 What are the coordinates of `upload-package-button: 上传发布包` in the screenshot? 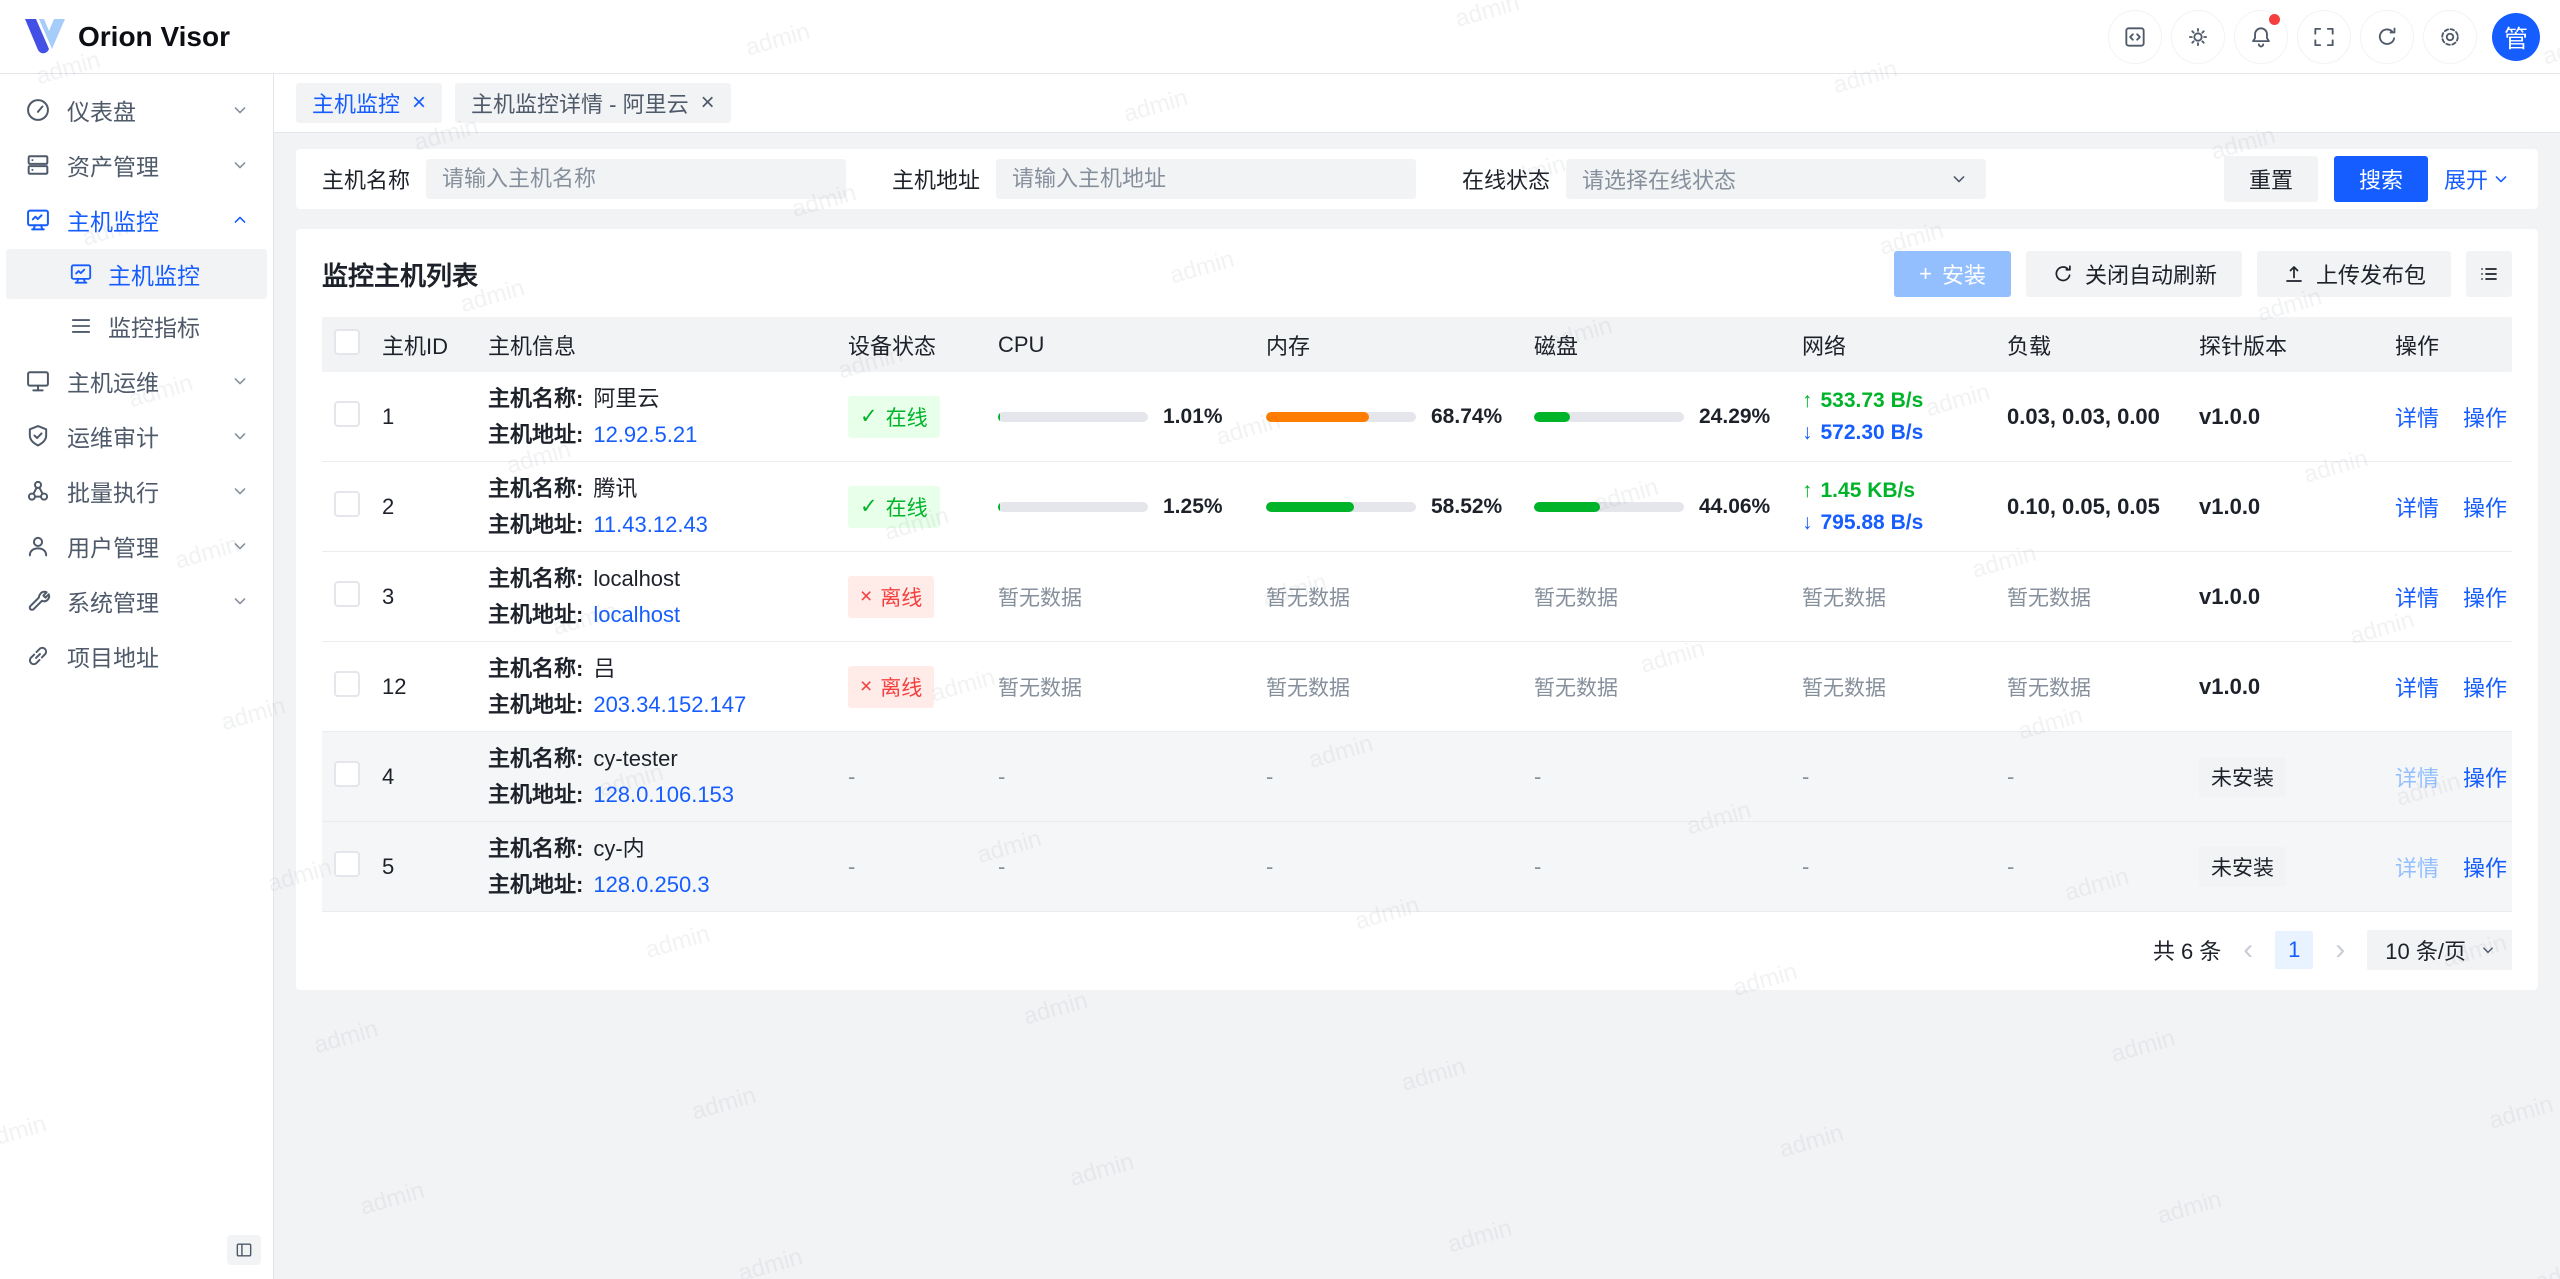 It's located at (2353, 274).